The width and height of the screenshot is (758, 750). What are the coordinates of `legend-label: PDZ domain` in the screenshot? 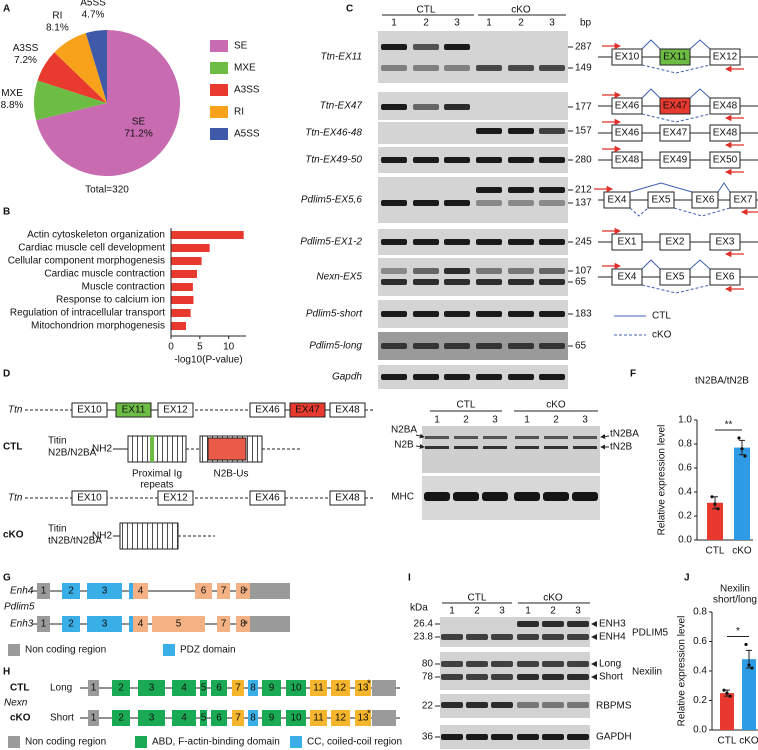 It's located at (208, 650).